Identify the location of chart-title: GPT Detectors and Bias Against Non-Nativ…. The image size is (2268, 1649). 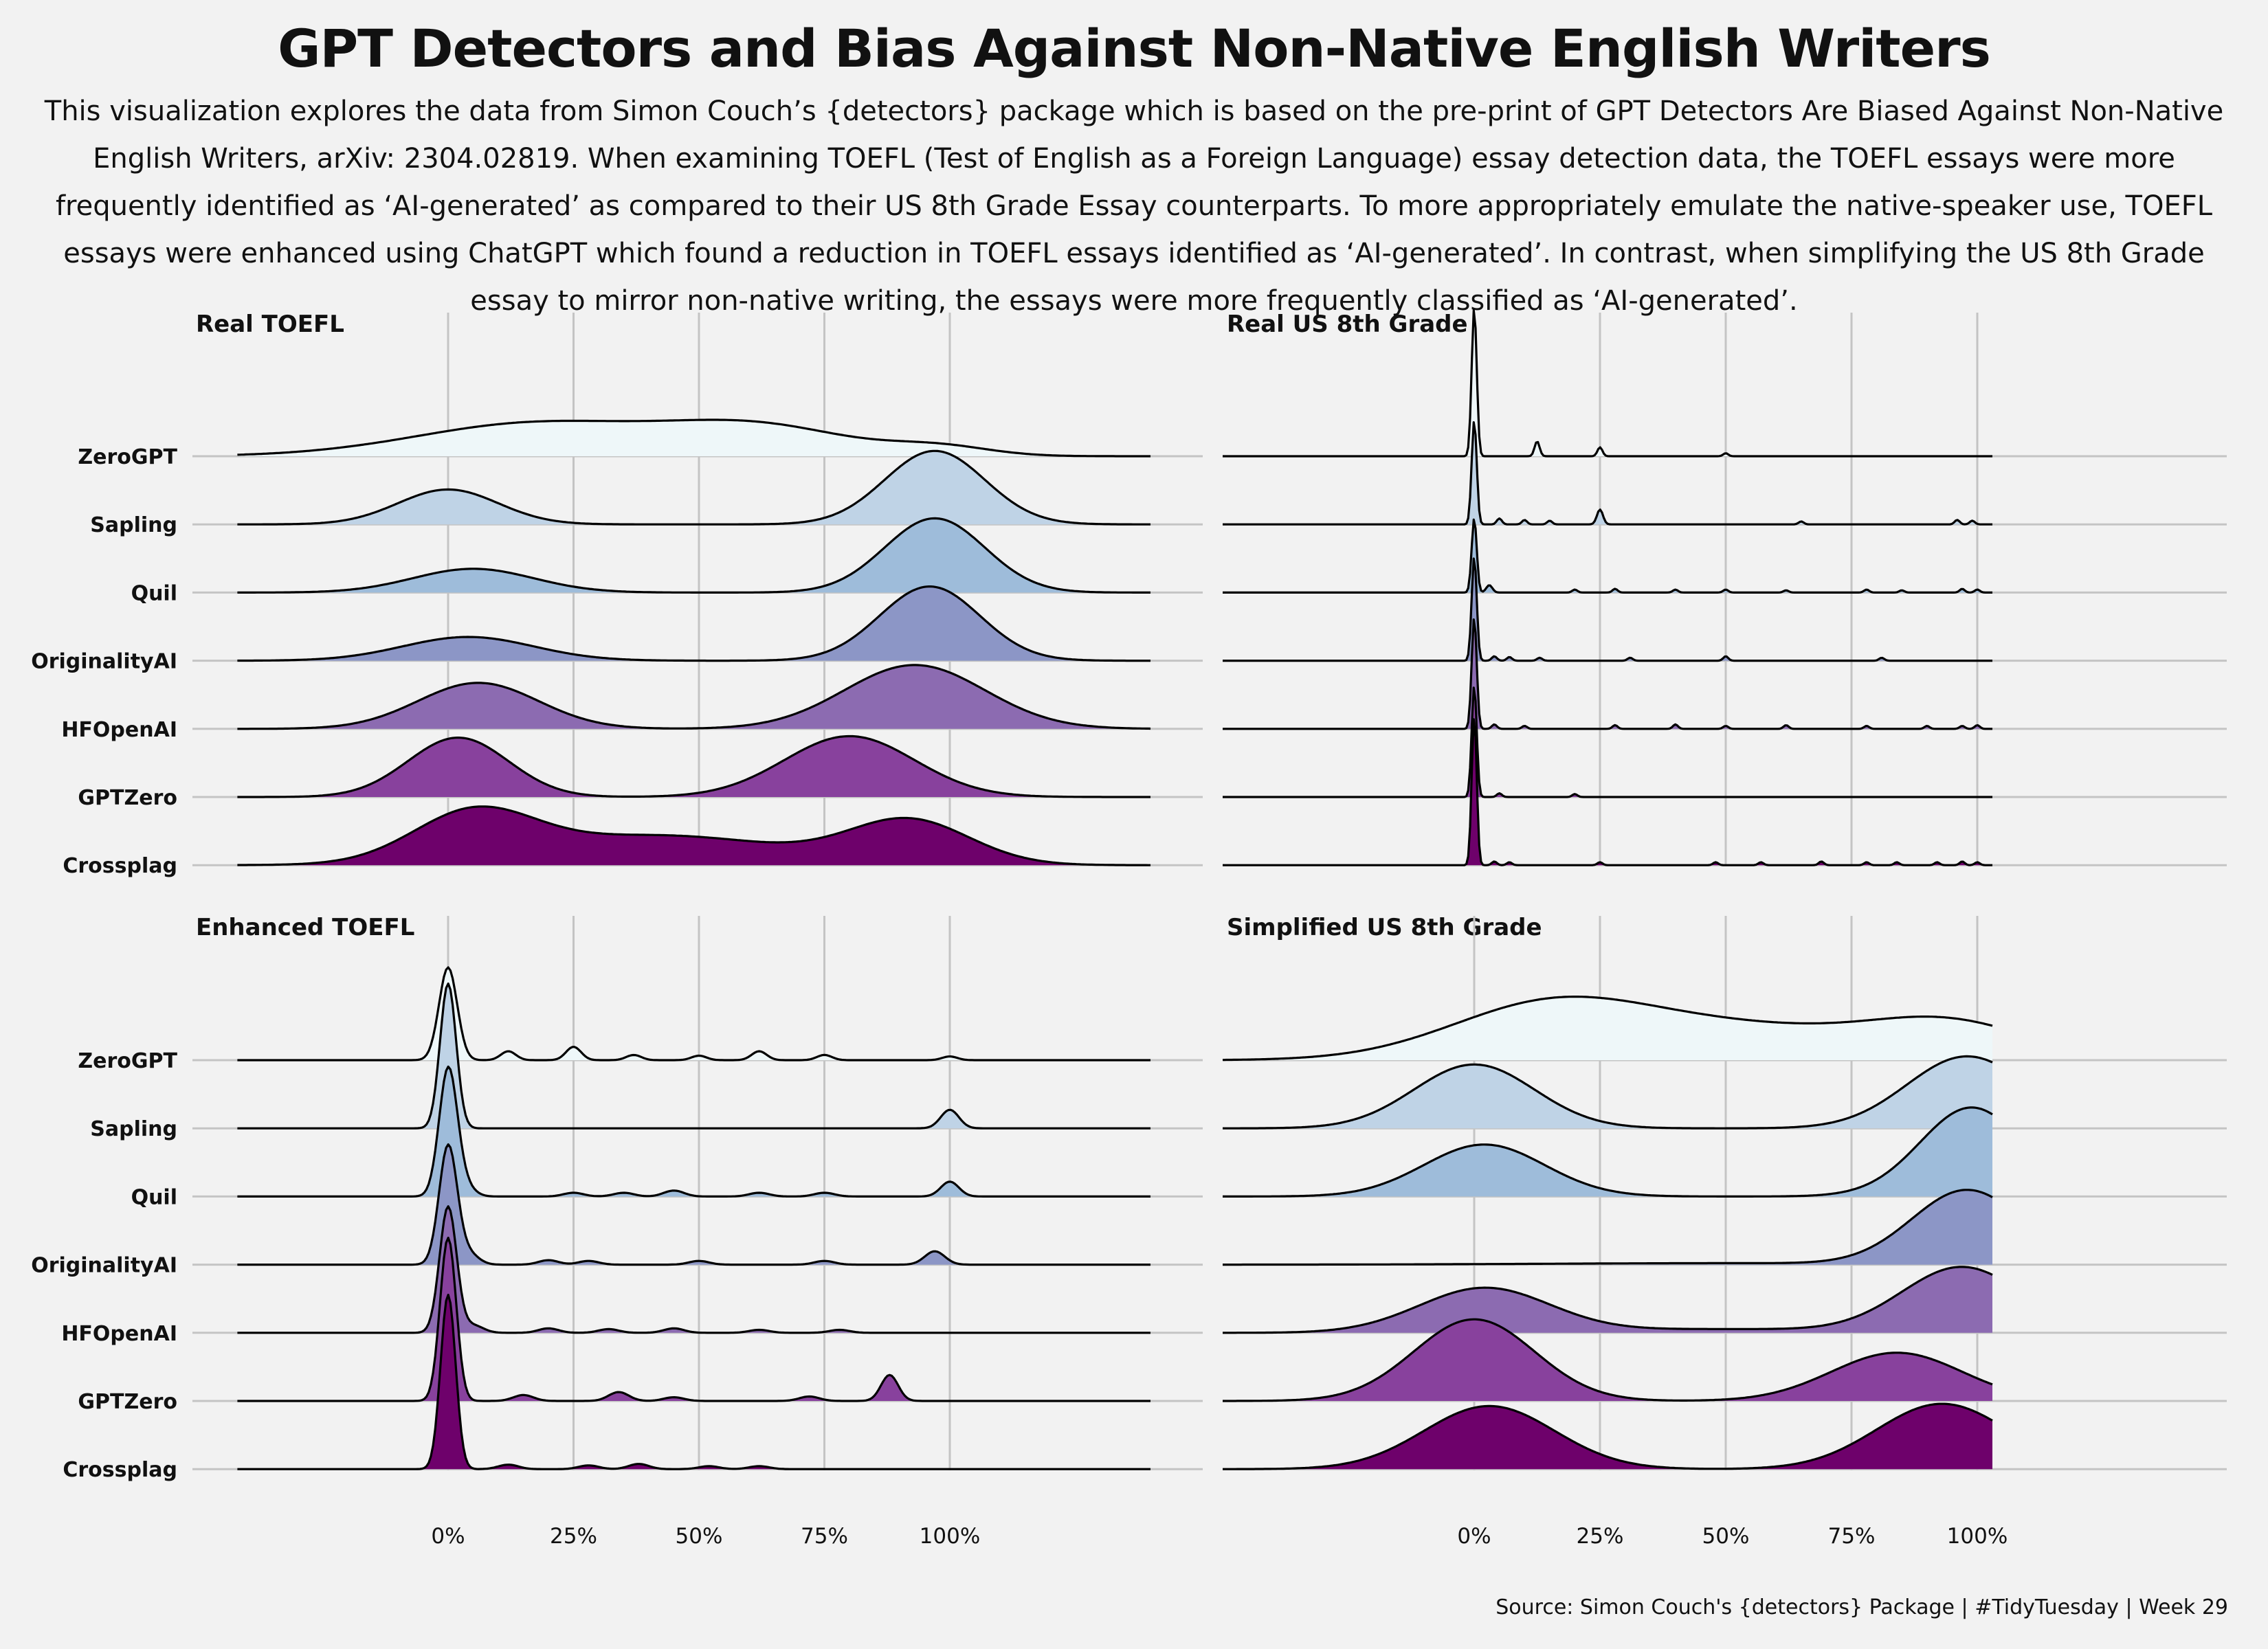
(1134, 48).